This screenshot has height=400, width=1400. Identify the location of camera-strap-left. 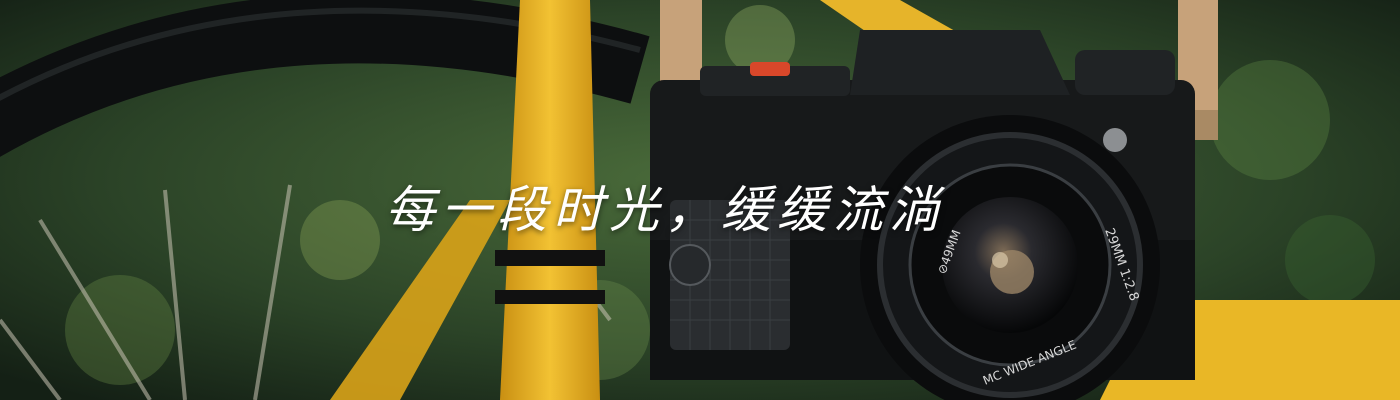
(681, 45).